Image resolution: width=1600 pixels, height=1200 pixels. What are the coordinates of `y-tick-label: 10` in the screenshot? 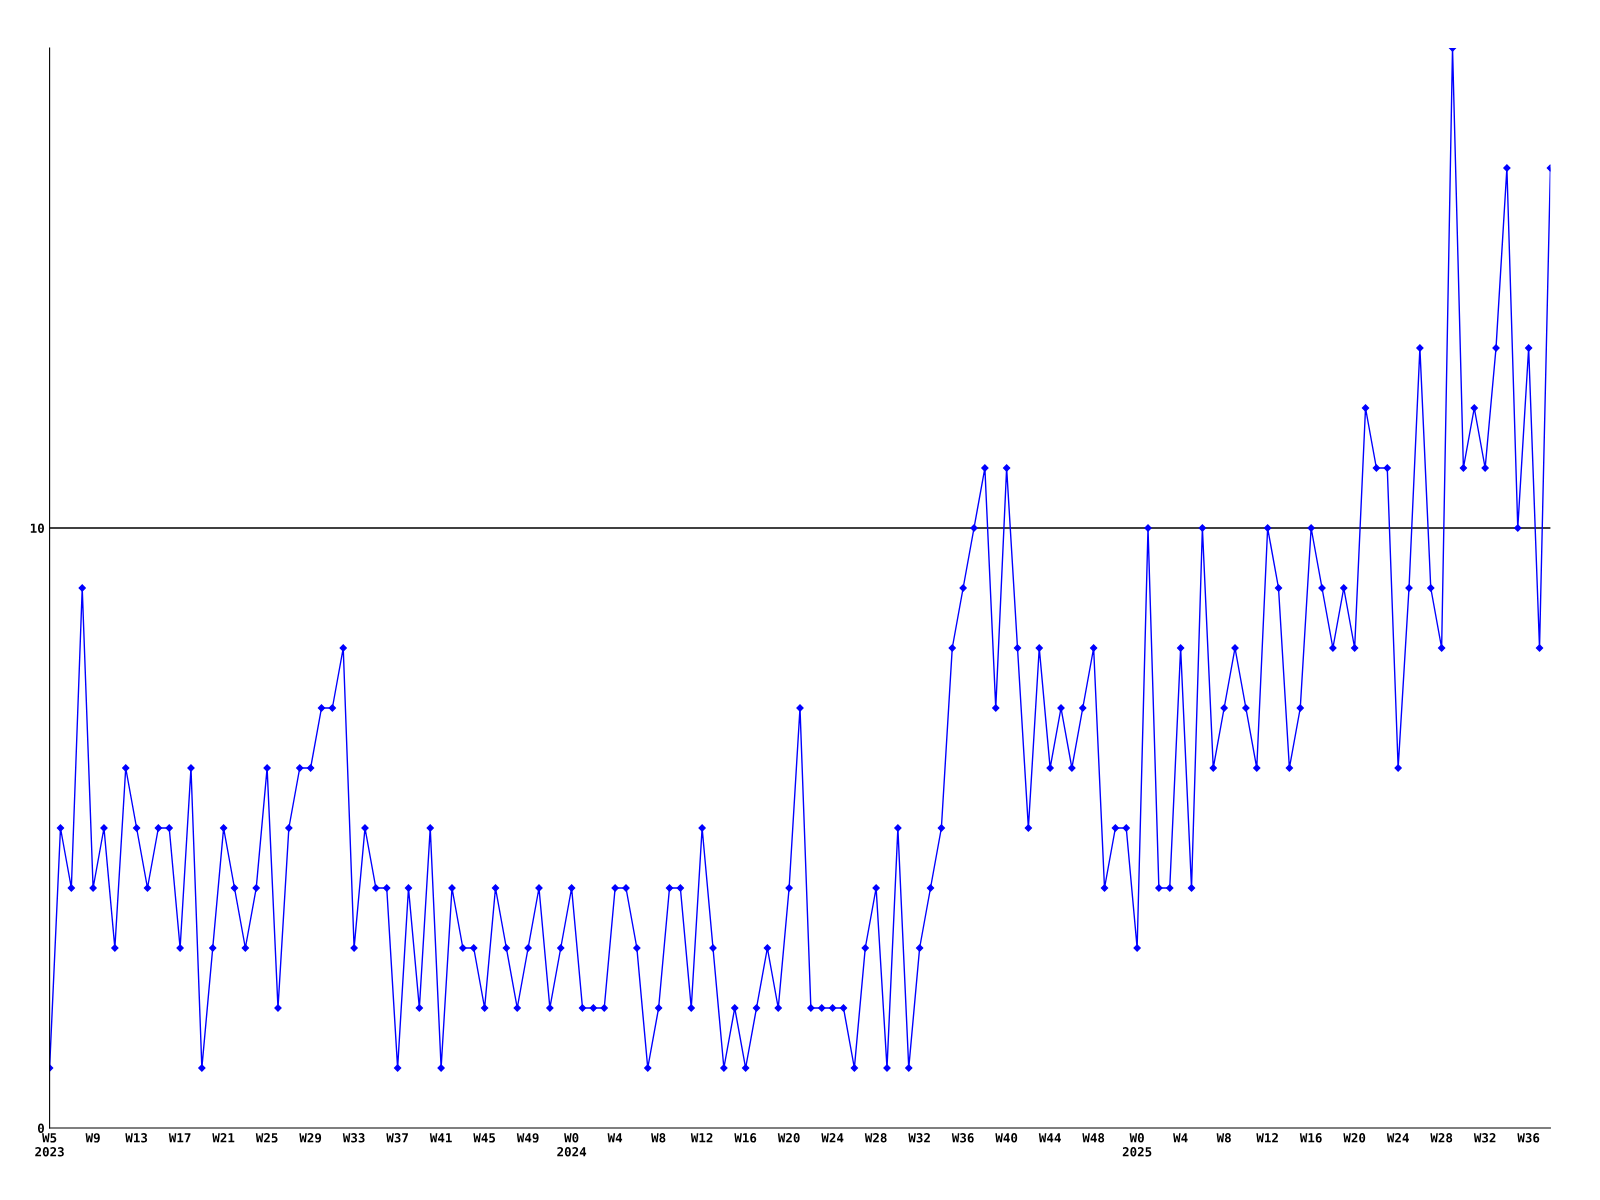 It's located at (37, 528).